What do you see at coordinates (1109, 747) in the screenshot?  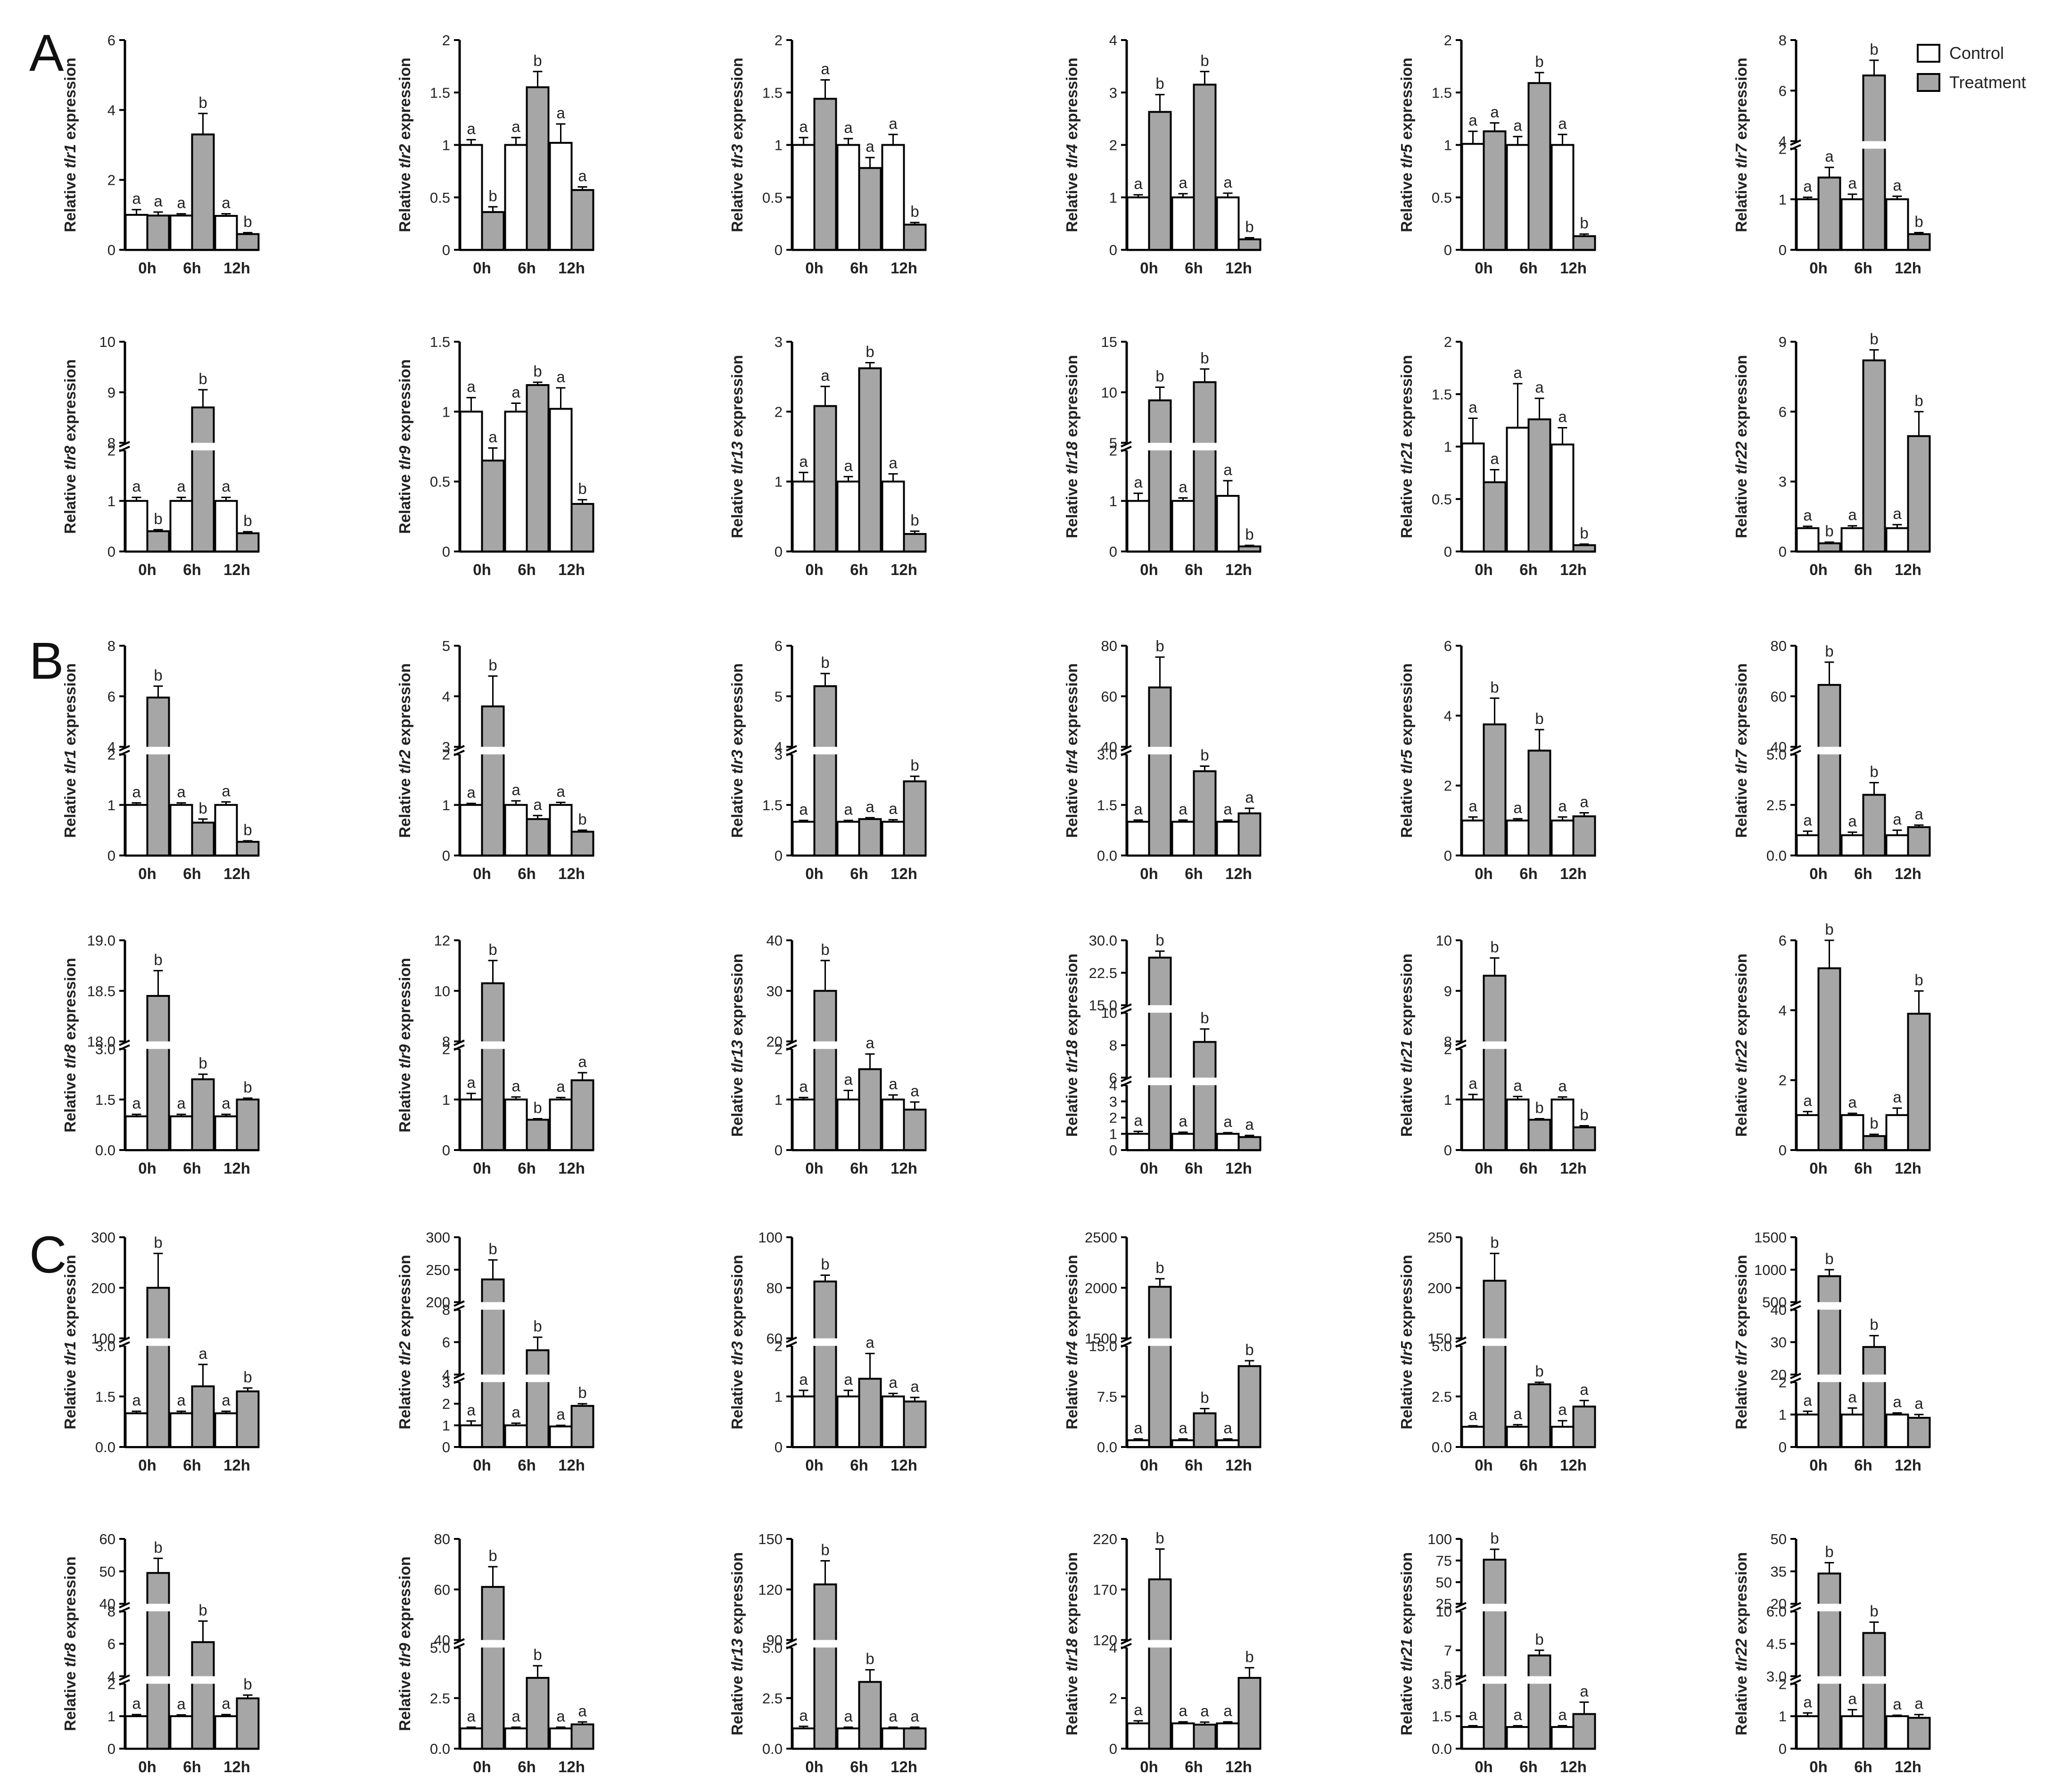 I see `y-tick-label: 40` at bounding box center [1109, 747].